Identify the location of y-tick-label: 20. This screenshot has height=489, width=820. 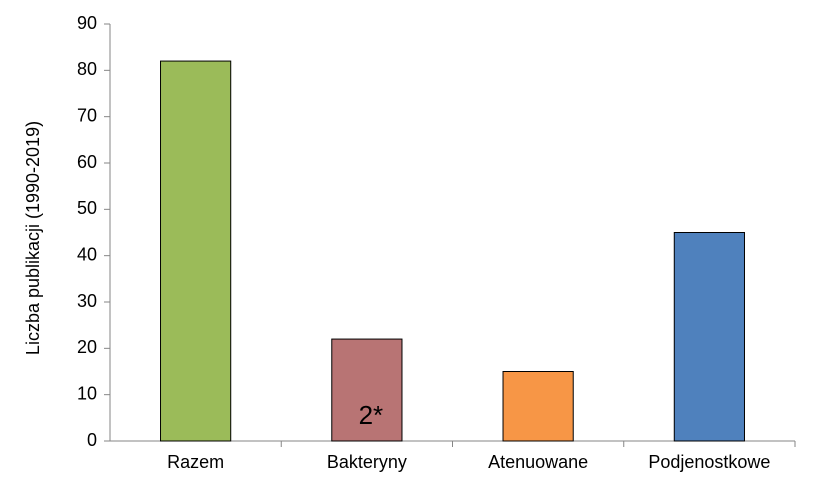
(87, 347).